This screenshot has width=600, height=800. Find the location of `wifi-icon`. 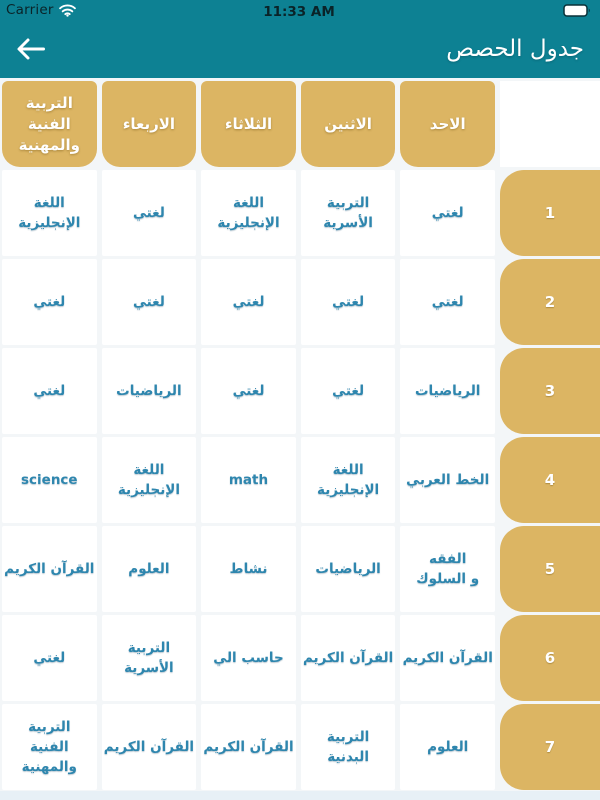

wifi-icon is located at coordinates (67, 10).